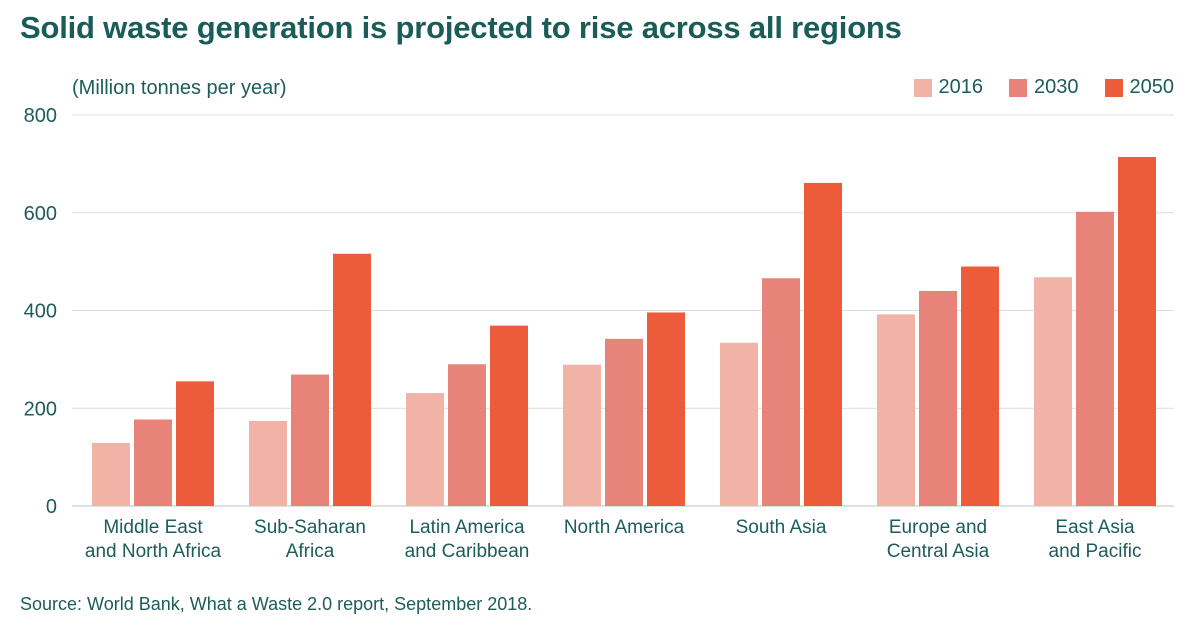  What do you see at coordinates (40, 312) in the screenshot?
I see `y-tick-label-400: 400` at bounding box center [40, 312].